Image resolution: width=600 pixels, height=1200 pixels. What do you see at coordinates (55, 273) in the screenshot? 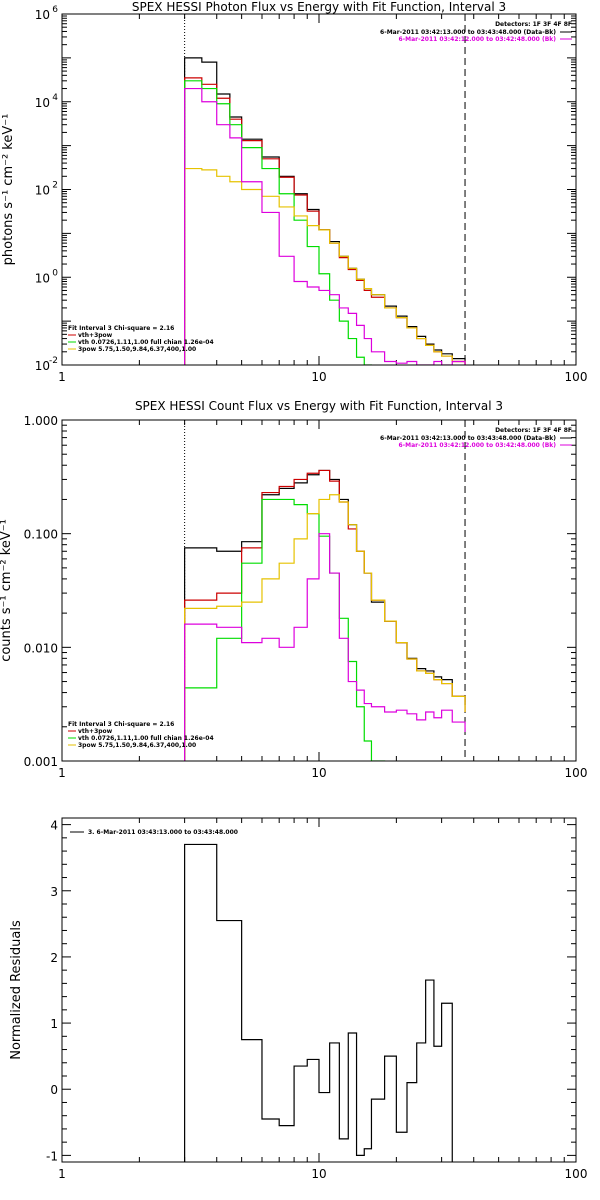
I see `y-tick-exponent: 0` at bounding box center [55, 273].